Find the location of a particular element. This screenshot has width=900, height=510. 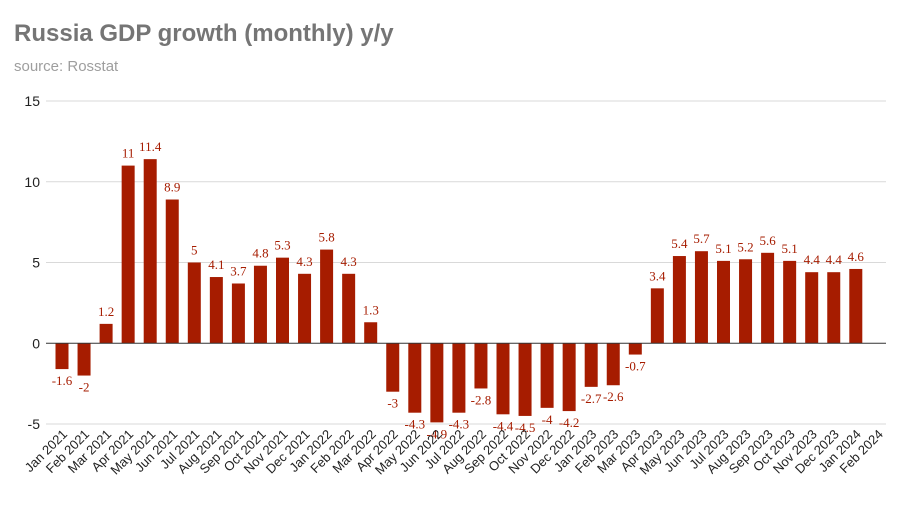

data-label: -0.7 is located at coordinates (635, 366).